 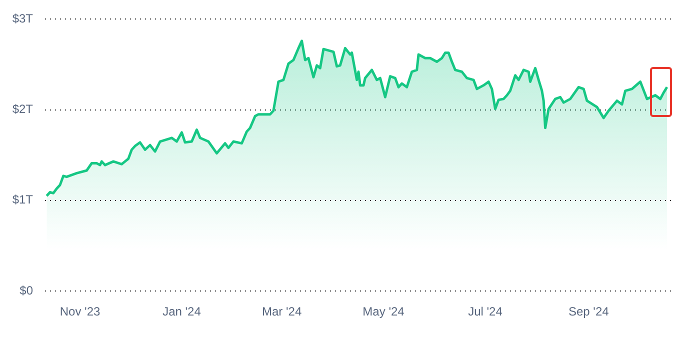 What do you see at coordinates (182, 311) in the screenshot?
I see `x-tick-label: Jan '24` at bounding box center [182, 311].